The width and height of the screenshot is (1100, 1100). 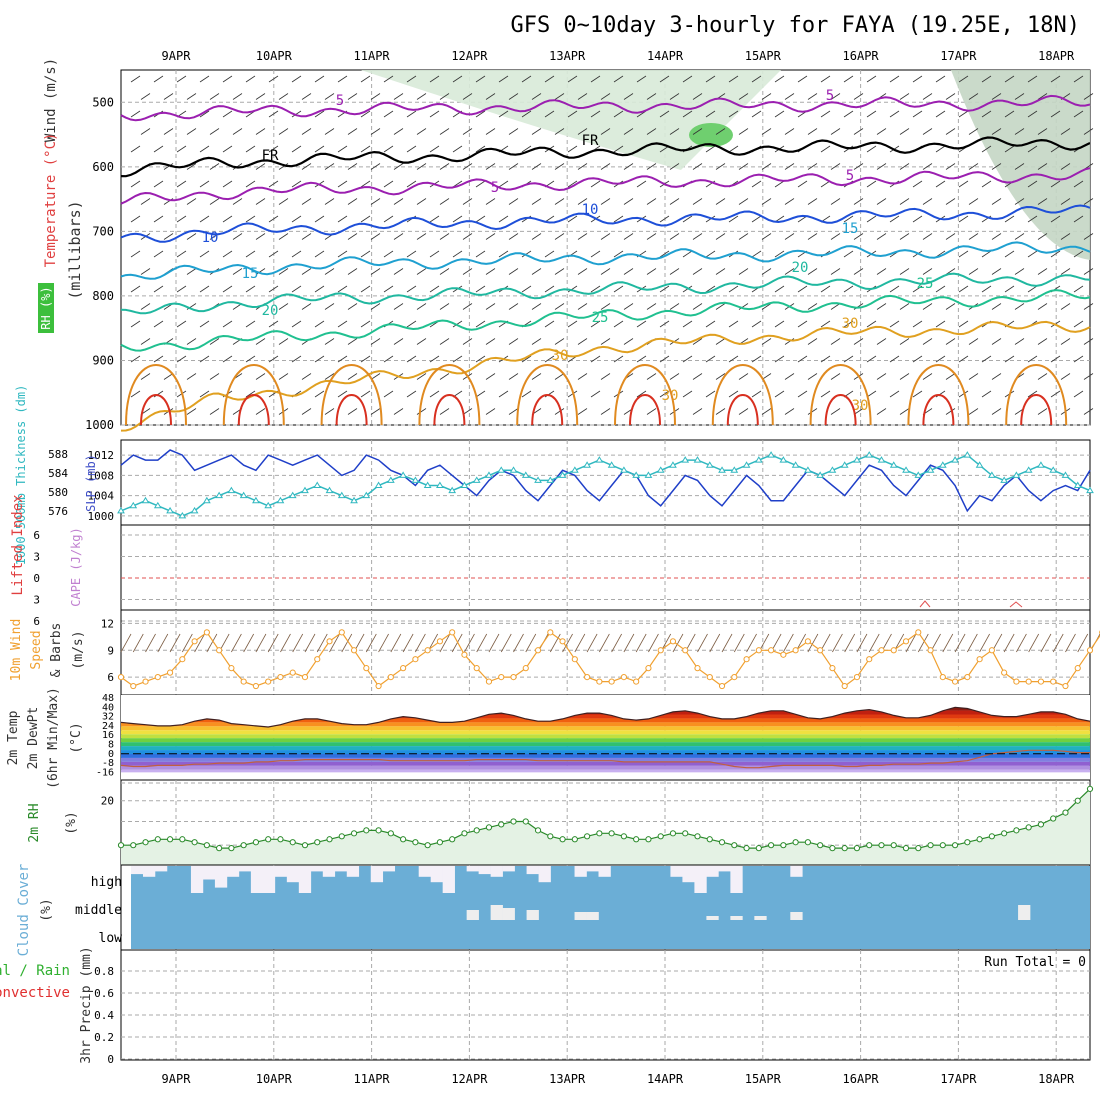 I want to click on profile-tick-label: 1000, so click(x=99, y=425).